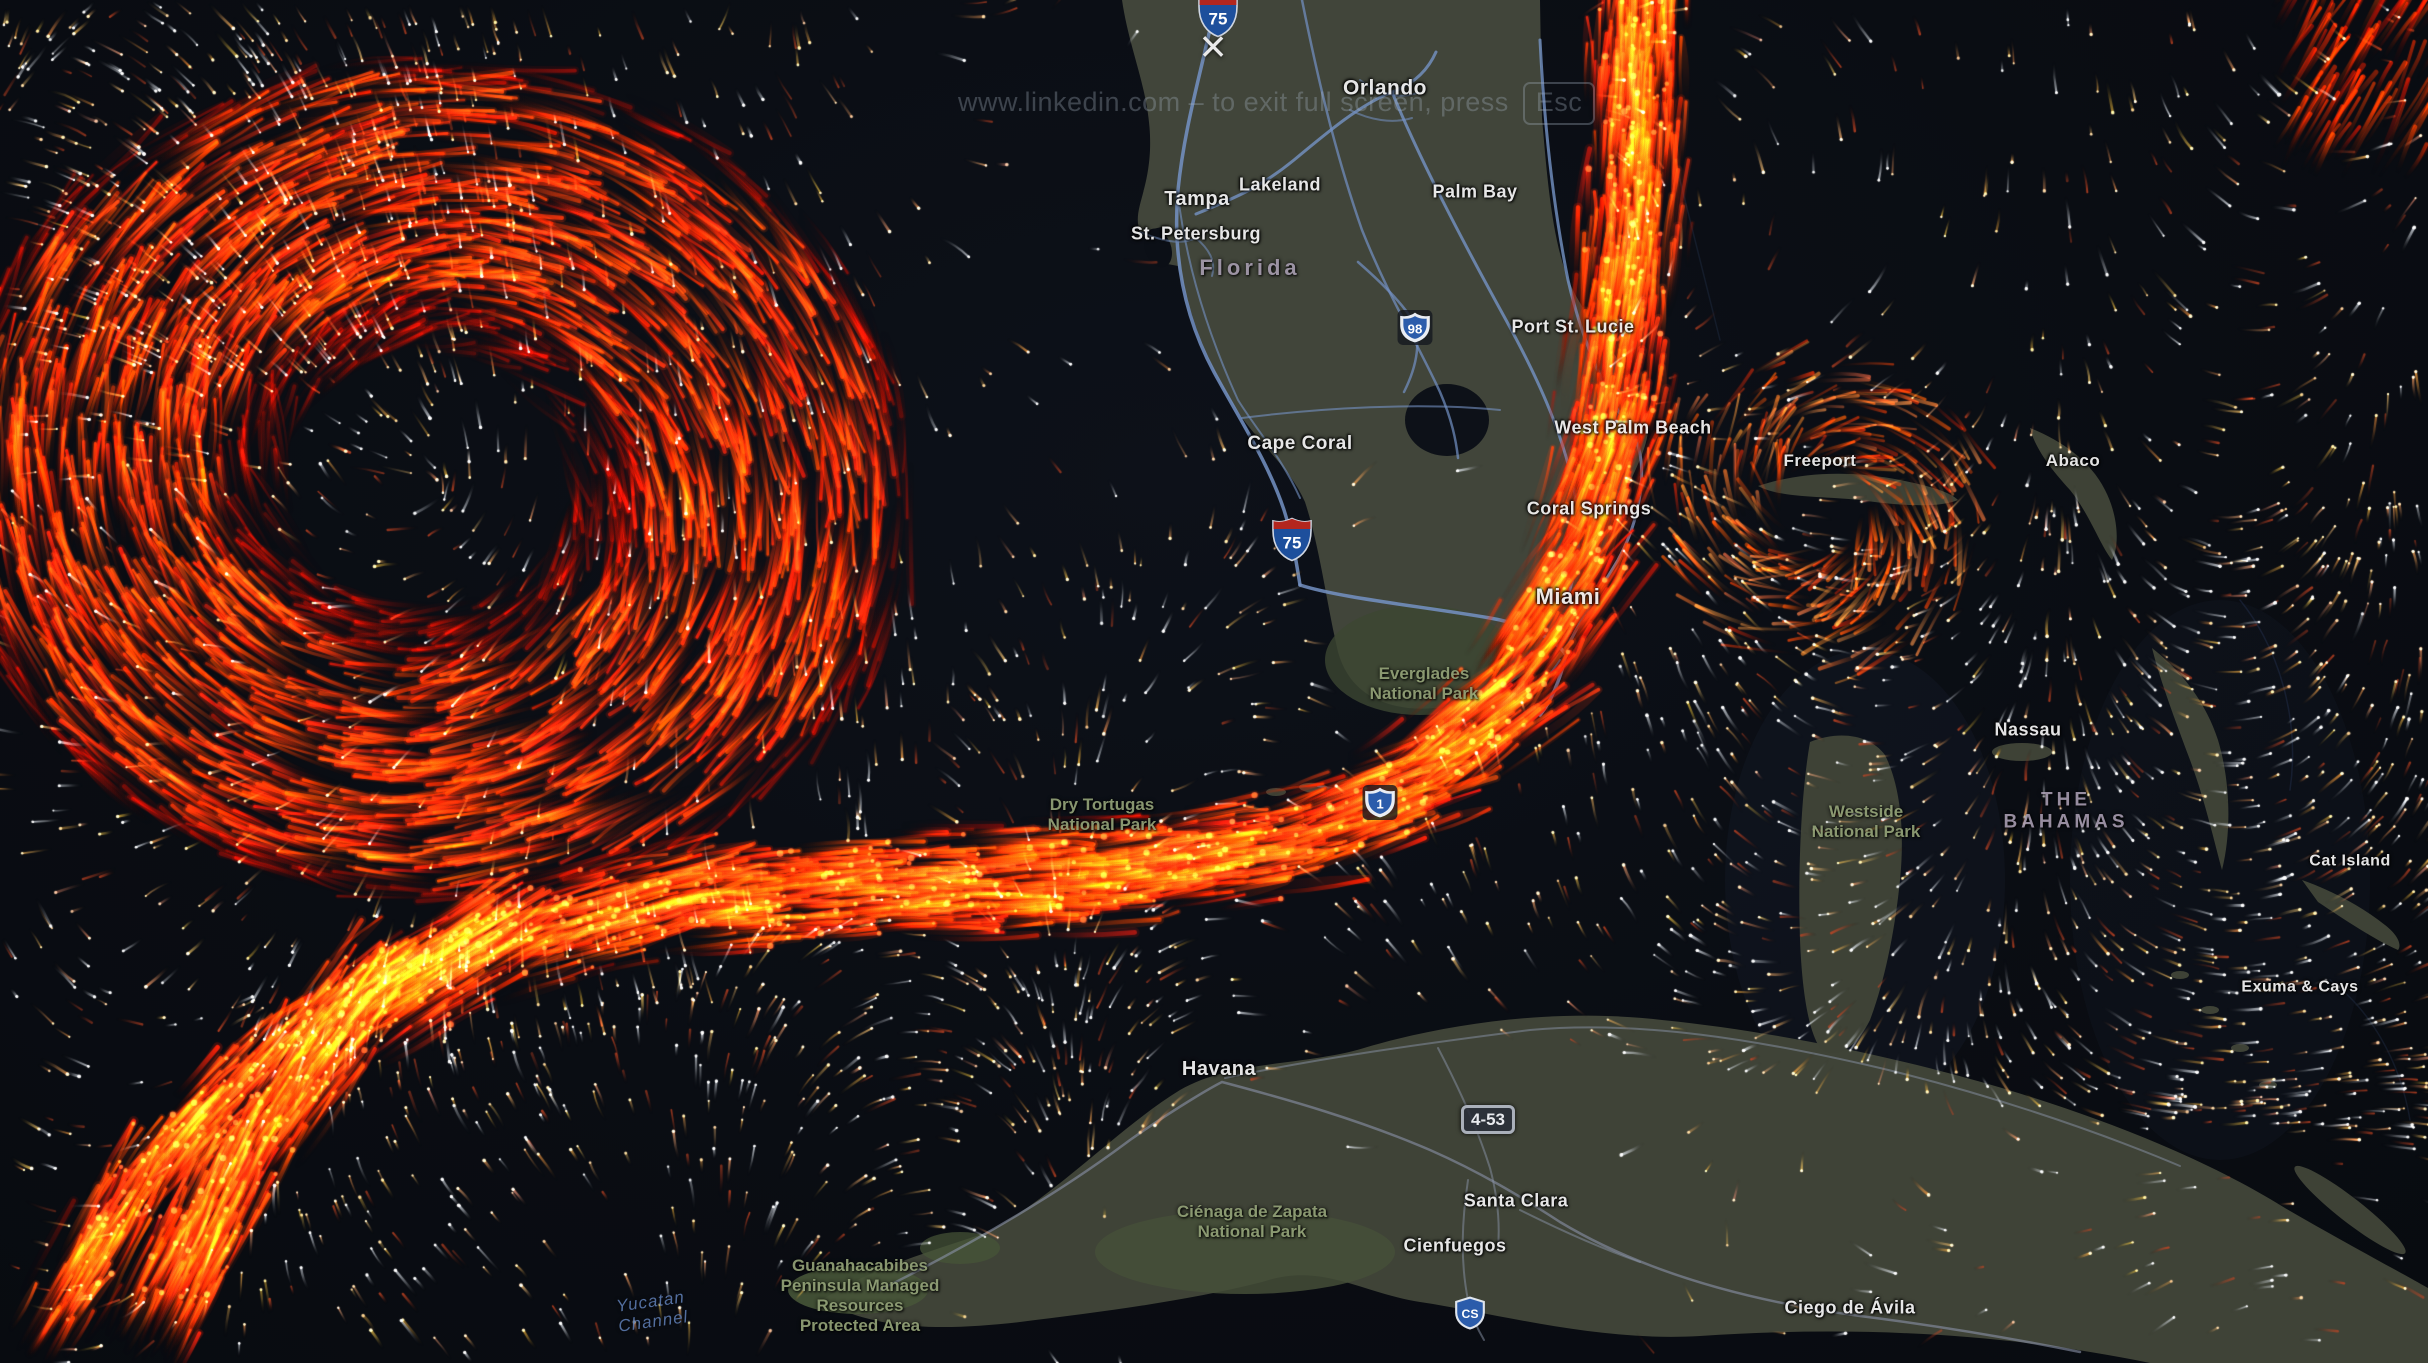 The image size is (2428, 1363). What do you see at coordinates (1213, 46) in the screenshot?
I see `close-icon: ×` at bounding box center [1213, 46].